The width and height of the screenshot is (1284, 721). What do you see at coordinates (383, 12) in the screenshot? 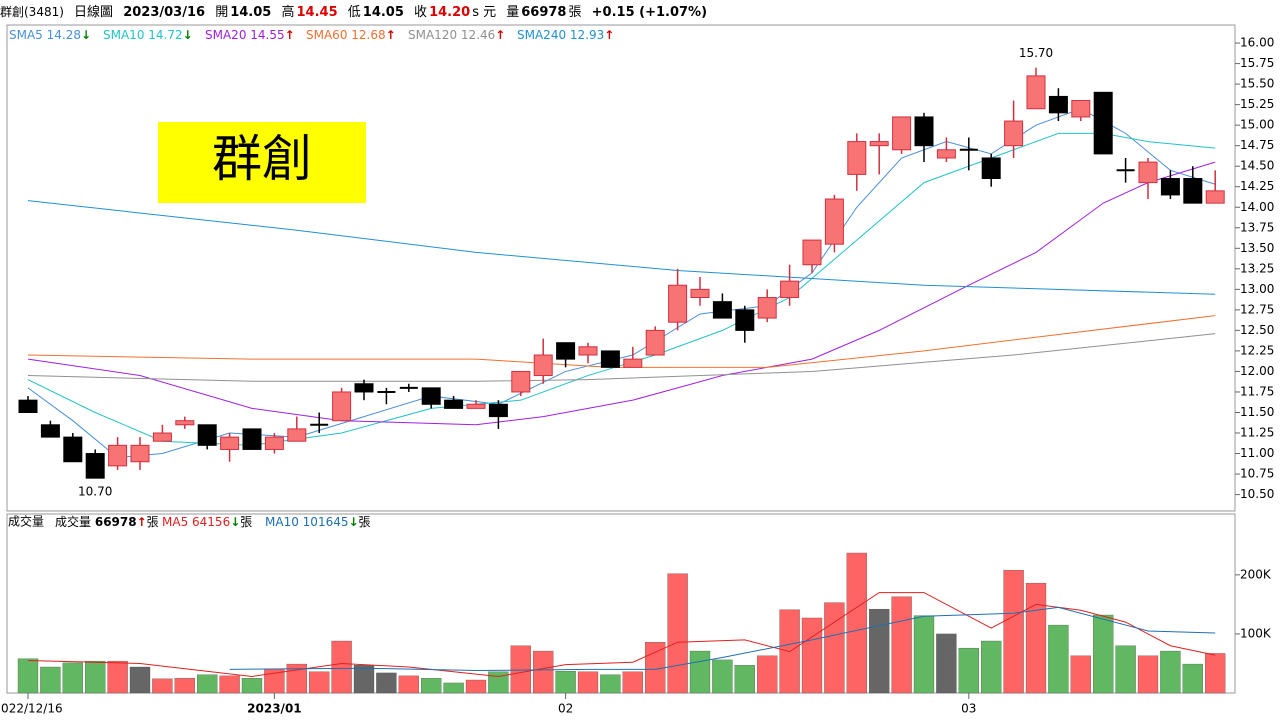
I see `low: 14.05` at bounding box center [383, 12].